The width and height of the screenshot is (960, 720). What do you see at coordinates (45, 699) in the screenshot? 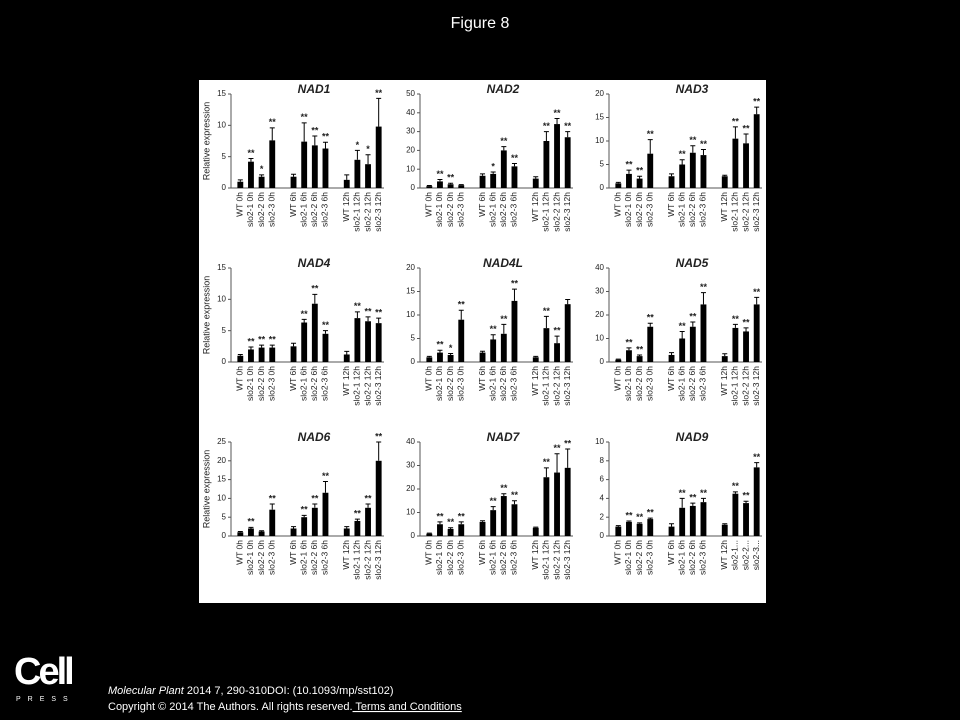
I see `logo-press: PRESS` at bounding box center [45, 699].